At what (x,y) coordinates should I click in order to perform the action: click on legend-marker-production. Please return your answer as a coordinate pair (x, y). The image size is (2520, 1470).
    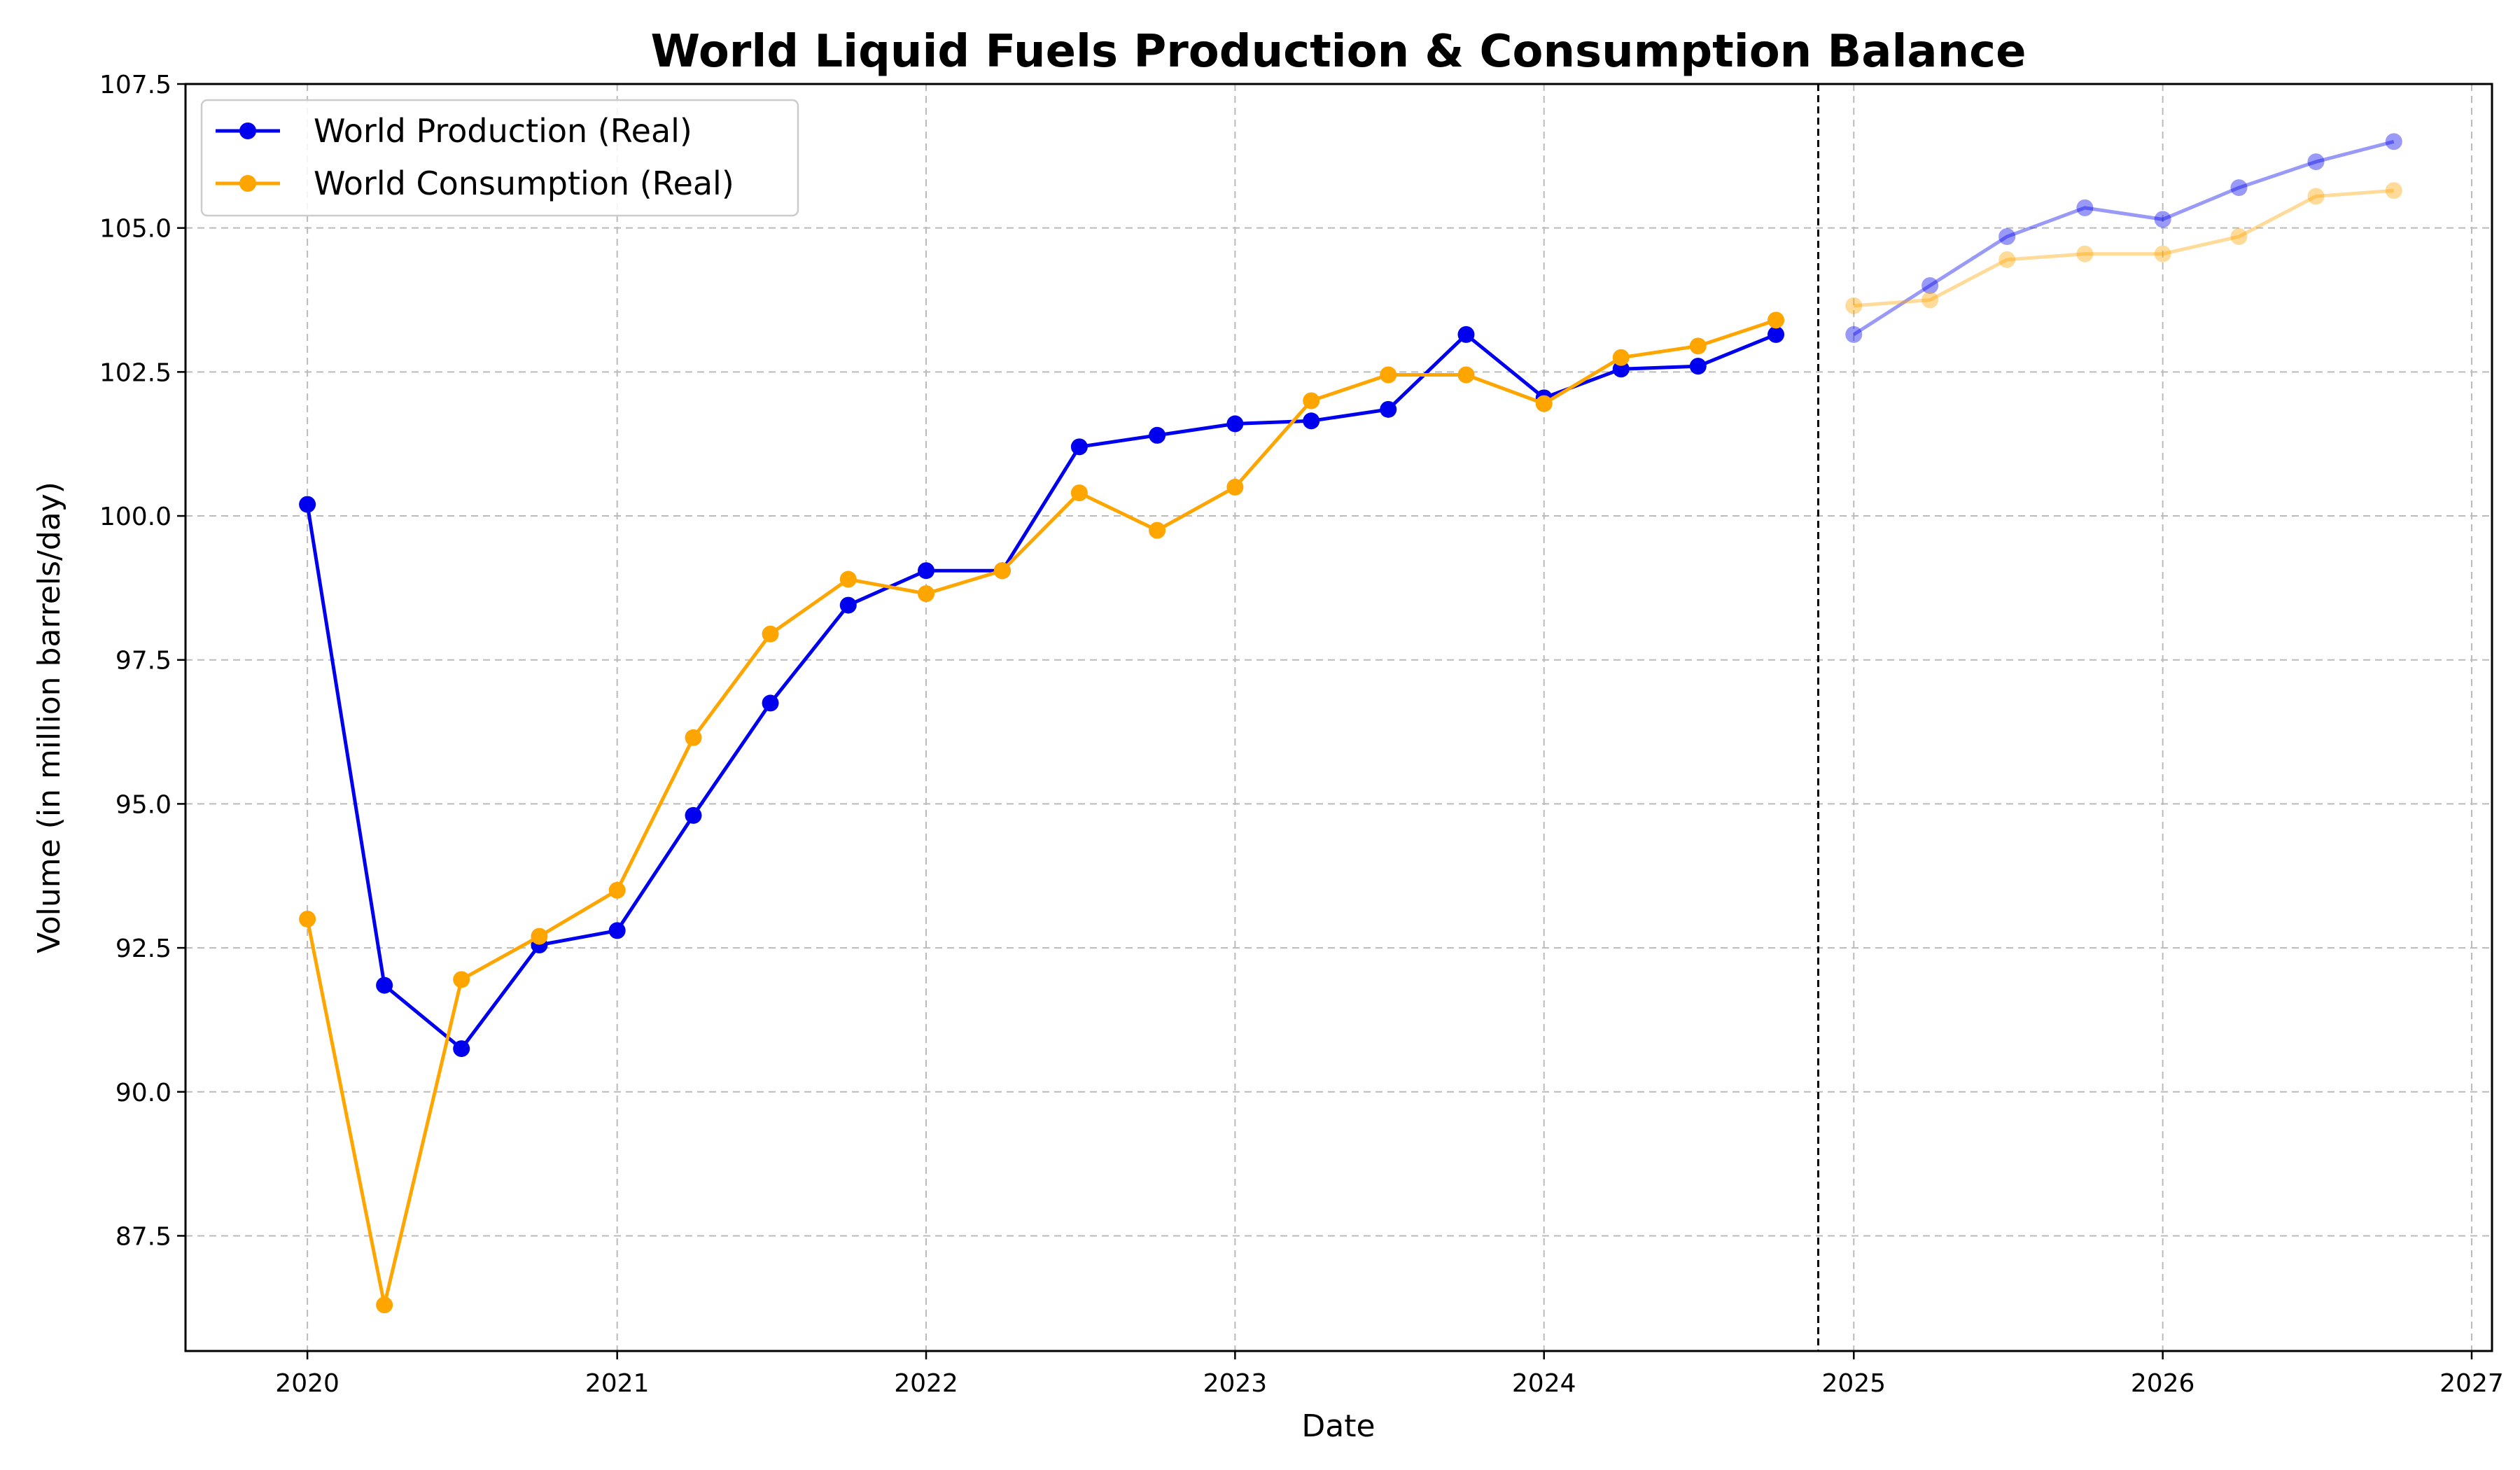
    Looking at the image, I should click on (247, 130).